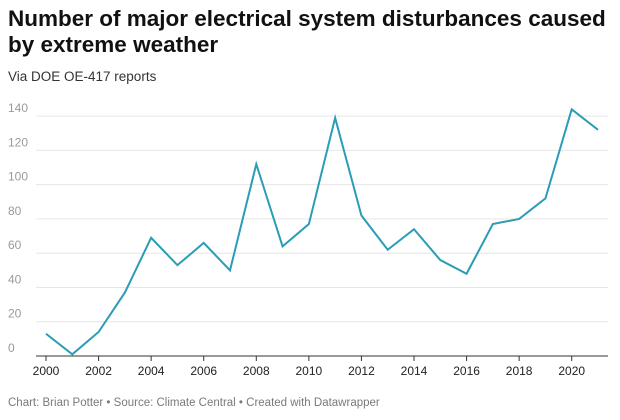 Image resolution: width=620 pixels, height=420 pixels. Describe the element at coordinates (15, 211) in the screenshot. I see `y-tick-label: 80` at that location.